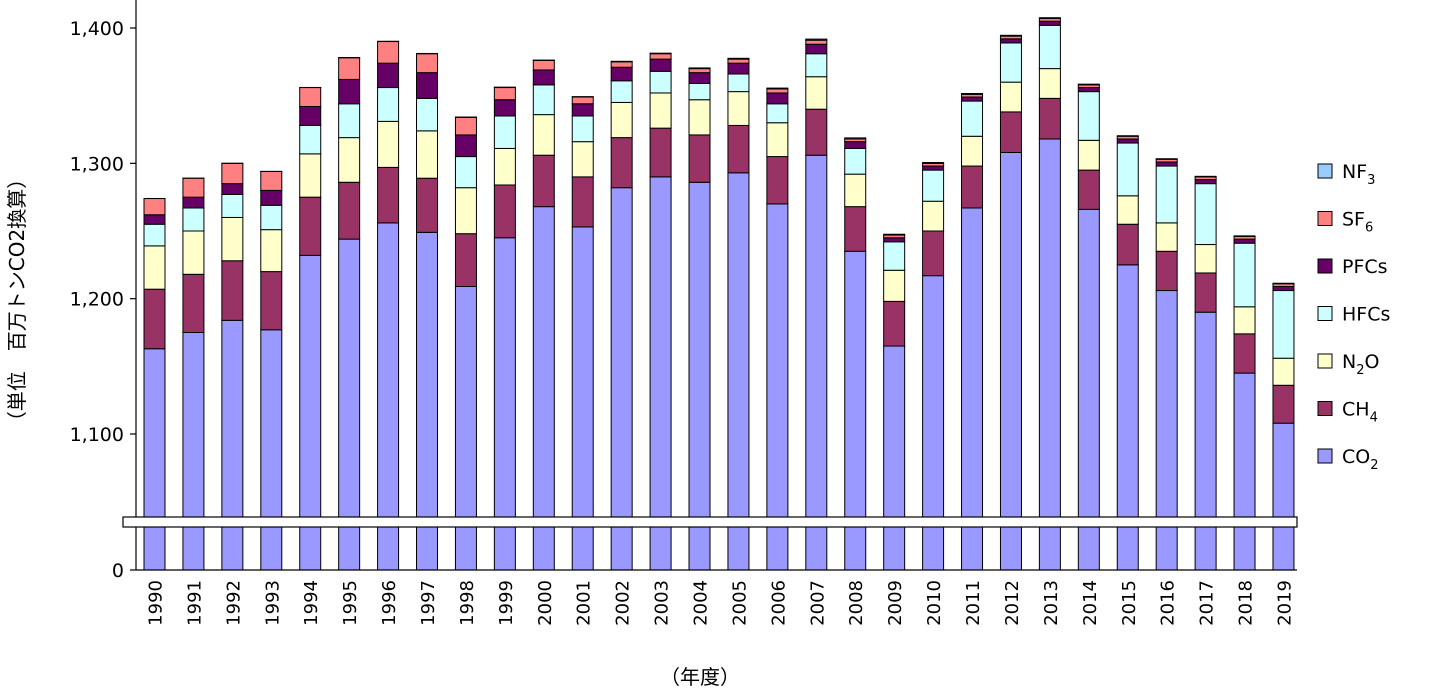 This screenshot has width=1440, height=694. What do you see at coordinates (856, 603) in the screenshot?
I see `x-tick-label: 2008` at bounding box center [856, 603].